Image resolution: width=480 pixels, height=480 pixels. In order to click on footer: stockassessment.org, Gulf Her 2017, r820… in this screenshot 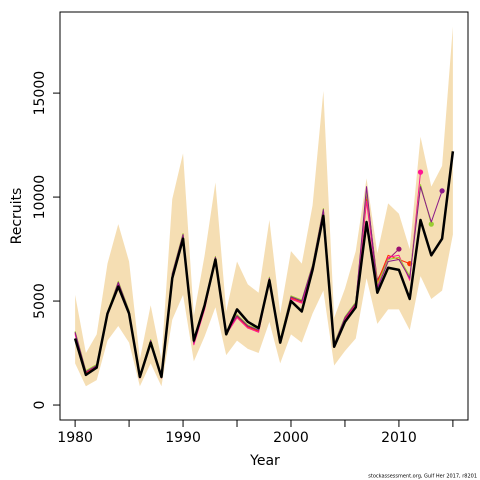, I will do `click(422, 477)`.